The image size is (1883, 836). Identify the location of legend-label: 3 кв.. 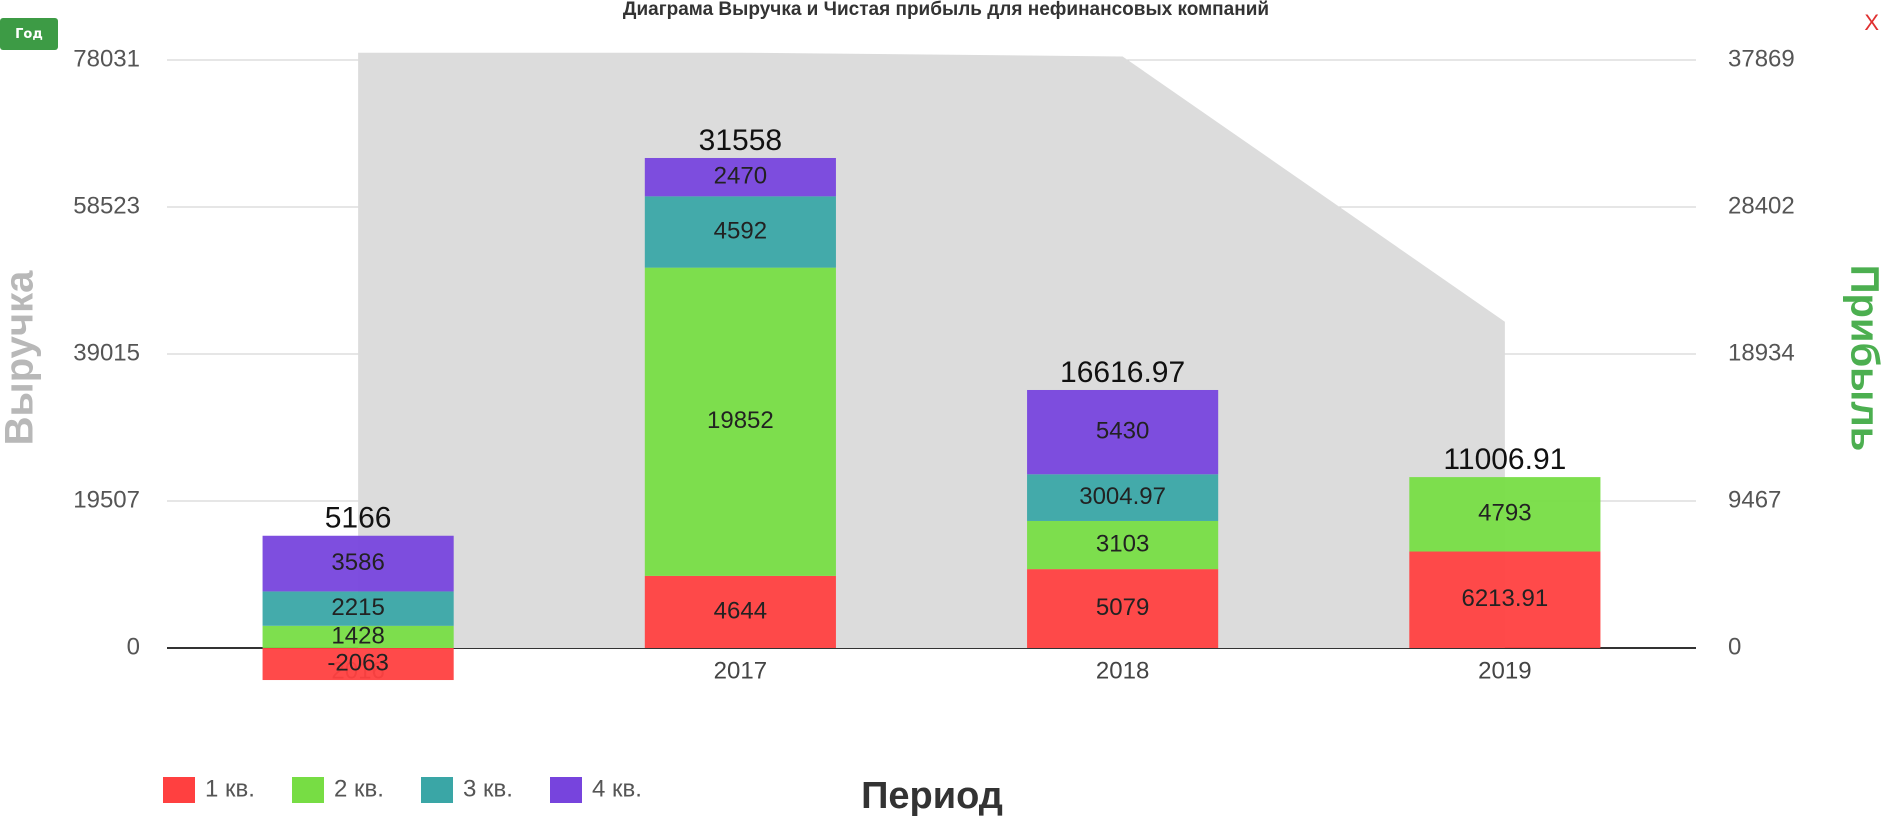
(488, 788).